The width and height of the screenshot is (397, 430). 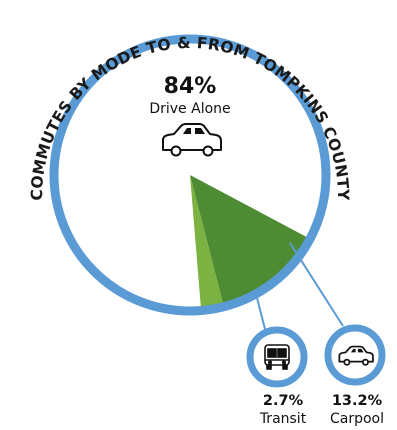 I want to click on transit-leader-line, so click(x=261, y=313).